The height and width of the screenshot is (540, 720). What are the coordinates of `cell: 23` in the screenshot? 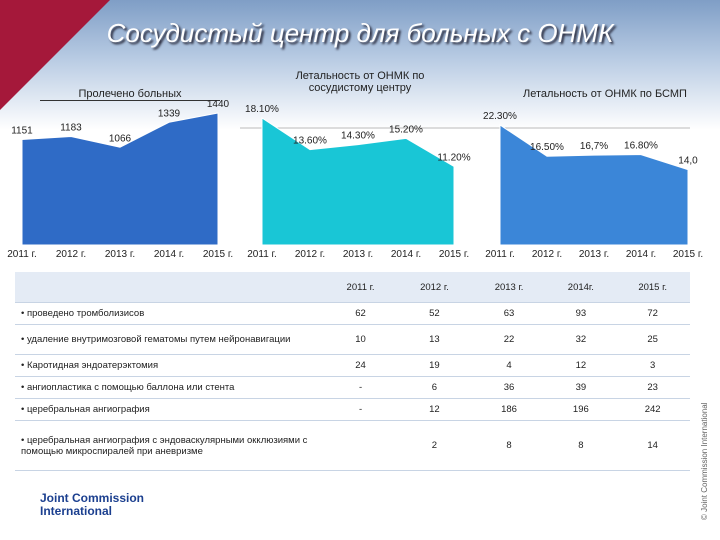 It's located at (652, 387).